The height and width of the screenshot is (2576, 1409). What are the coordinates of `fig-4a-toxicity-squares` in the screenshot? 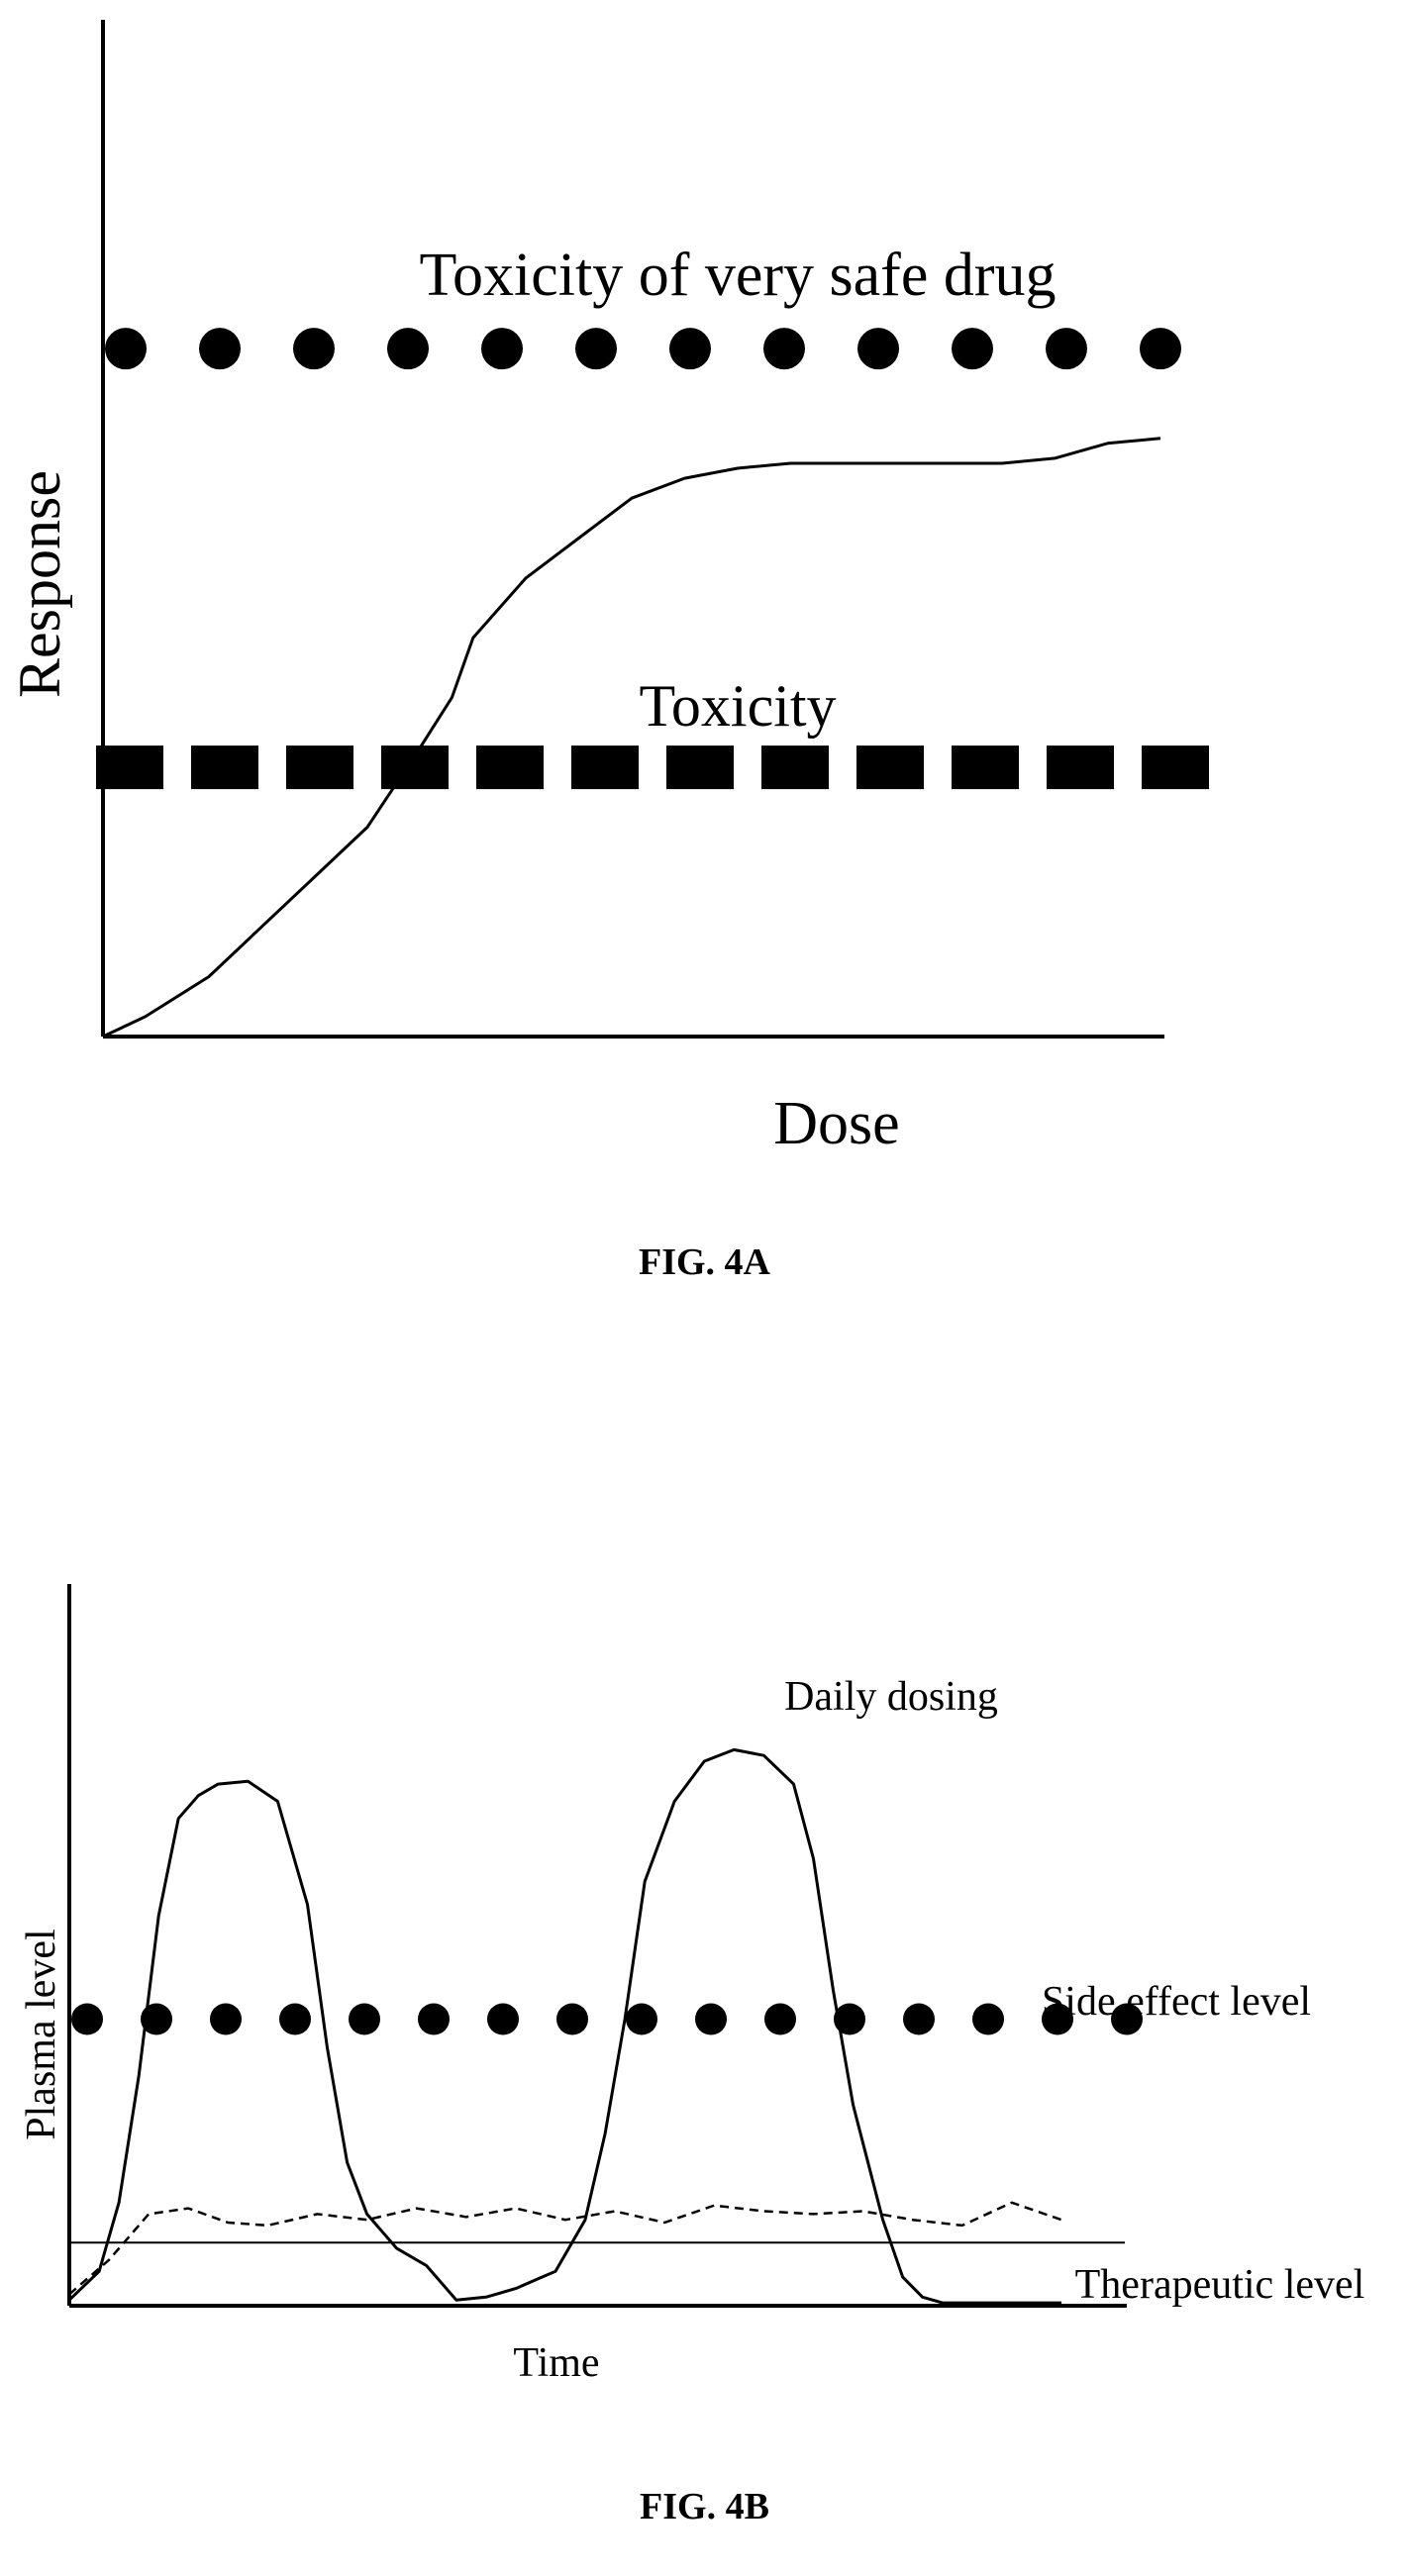 It's located at (652, 768).